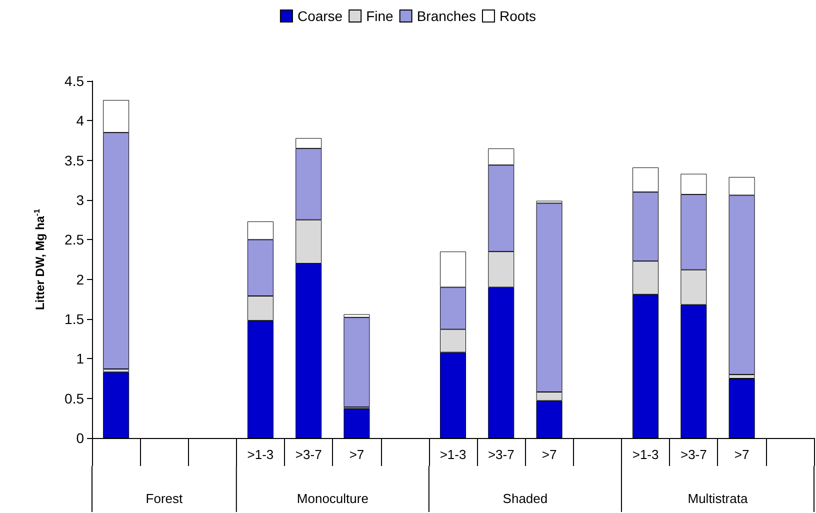 This screenshot has width=816, height=513. Describe the element at coordinates (74, 240) in the screenshot. I see `y-tick-label: 2.5` at that location.